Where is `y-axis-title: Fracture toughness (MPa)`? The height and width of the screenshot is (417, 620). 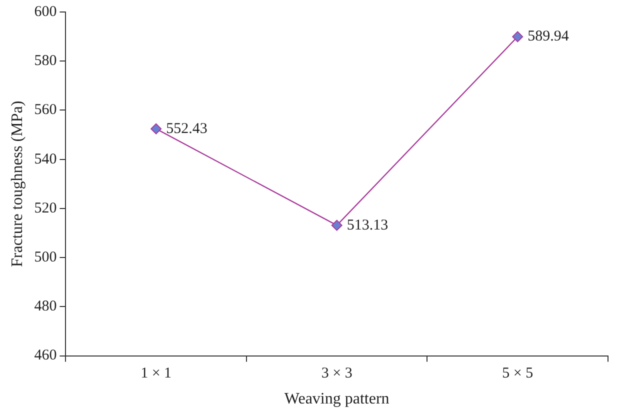 y-axis-title: Fracture toughness (MPa) is located at coordinates (17, 183).